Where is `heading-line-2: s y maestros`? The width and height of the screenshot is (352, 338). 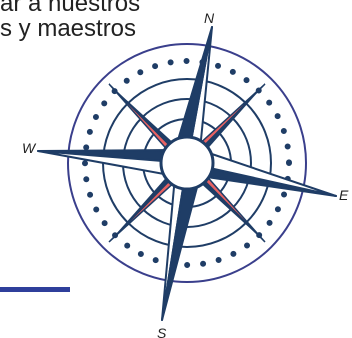 heading-line-2: s y maestros is located at coordinates (68, 28).